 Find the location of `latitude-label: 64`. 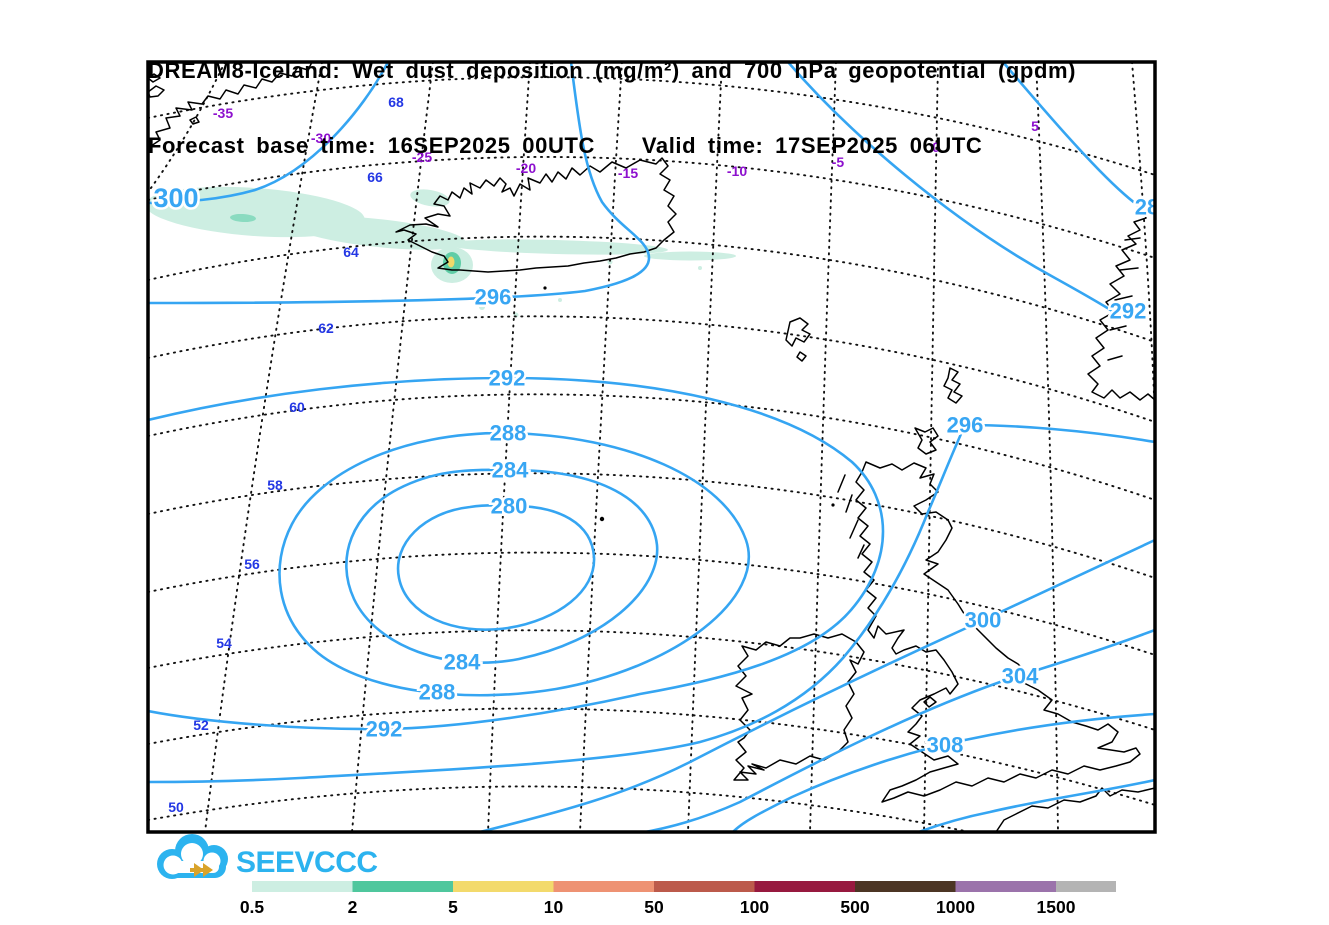

latitude-label: 64 is located at coordinates (351, 252).